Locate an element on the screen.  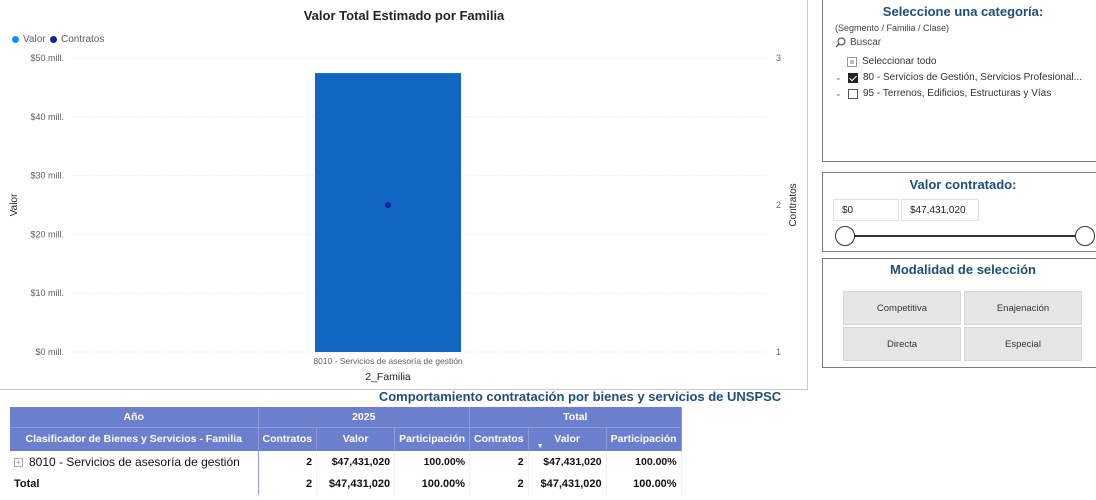
modality-especial-button: Especial is located at coordinates (1023, 344).